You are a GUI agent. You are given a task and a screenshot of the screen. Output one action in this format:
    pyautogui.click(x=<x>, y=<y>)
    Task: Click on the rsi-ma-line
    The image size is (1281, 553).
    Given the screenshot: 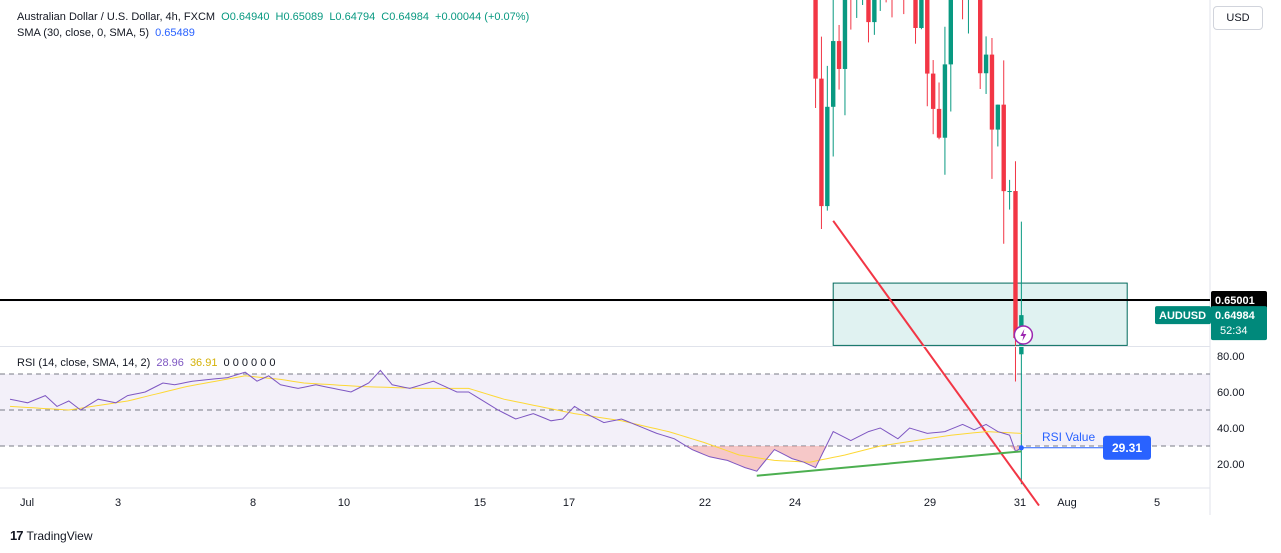 What is the action you would take?
    pyautogui.click(x=515, y=419)
    